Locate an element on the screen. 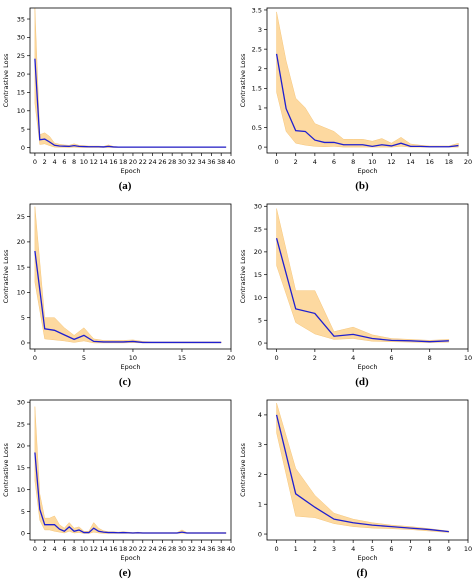  y-tick-label: 3.5 is located at coordinates (257, 10).